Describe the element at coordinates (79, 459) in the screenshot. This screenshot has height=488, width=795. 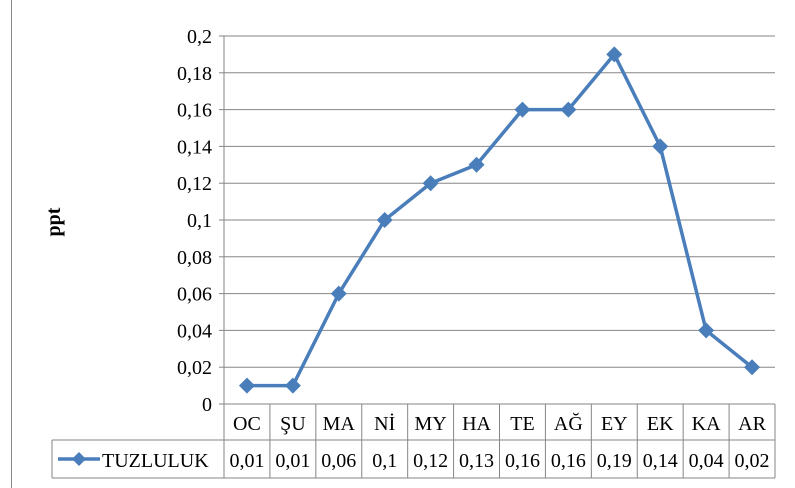
I see `legend-marker` at that location.